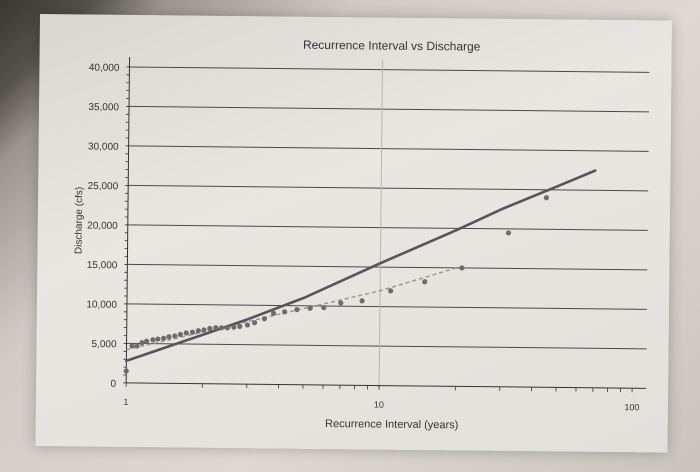 Image resolution: width=700 pixels, height=472 pixels. I want to click on x-axis-line, so click(386, 385).